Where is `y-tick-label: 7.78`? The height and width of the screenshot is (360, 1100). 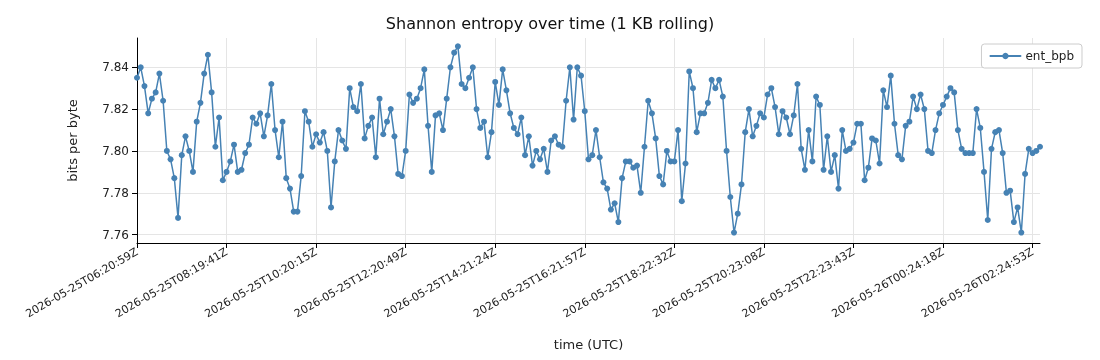
y-tick-label: 7.78 is located at coordinates (115, 192).